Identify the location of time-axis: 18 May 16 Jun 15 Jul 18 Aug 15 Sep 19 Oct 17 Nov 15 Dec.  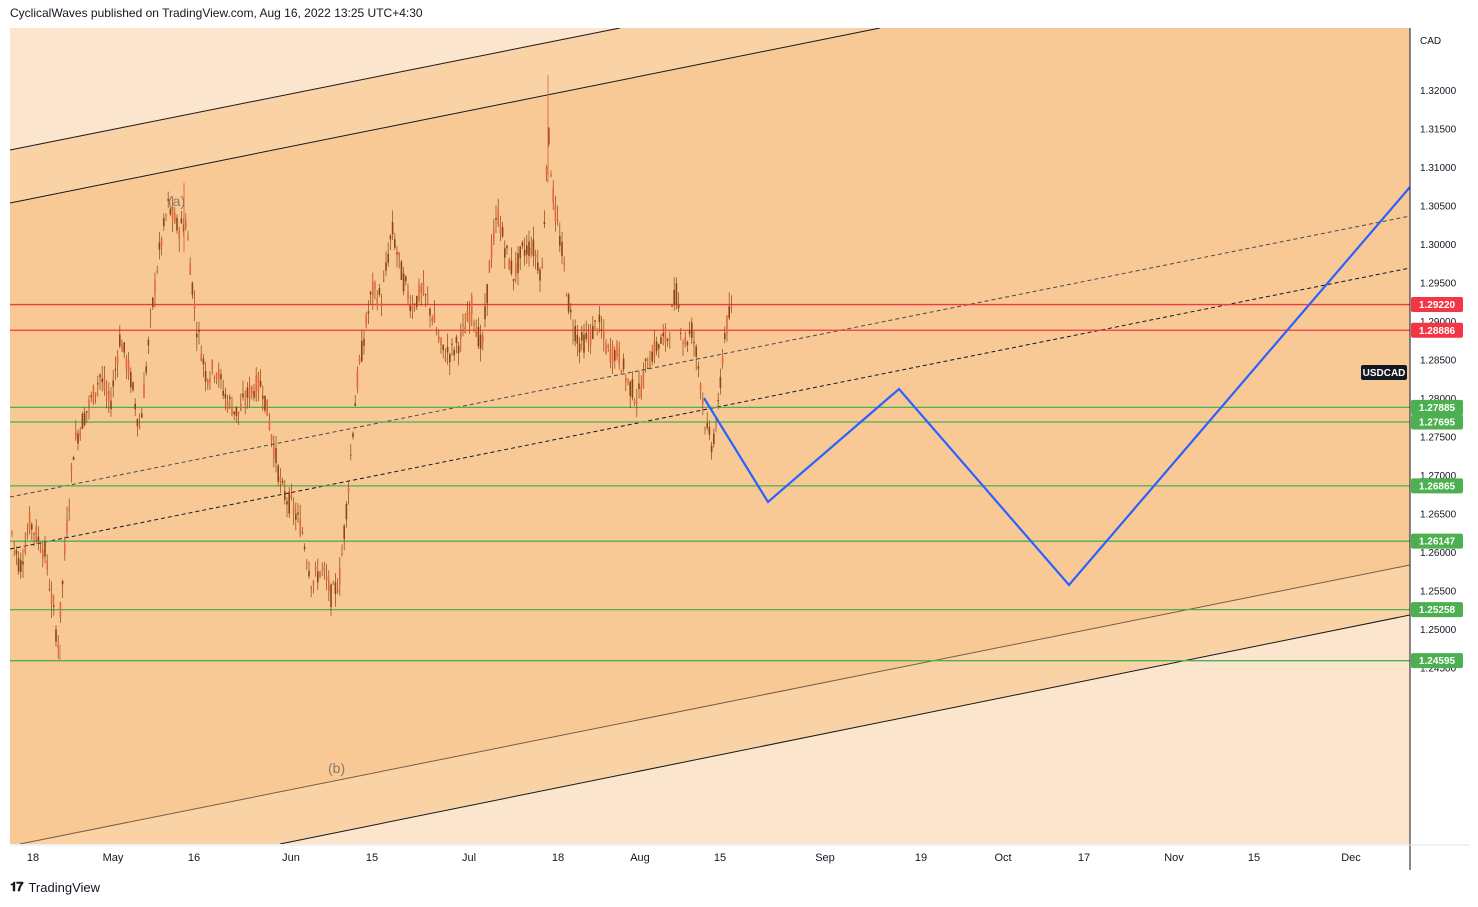
(694, 858).